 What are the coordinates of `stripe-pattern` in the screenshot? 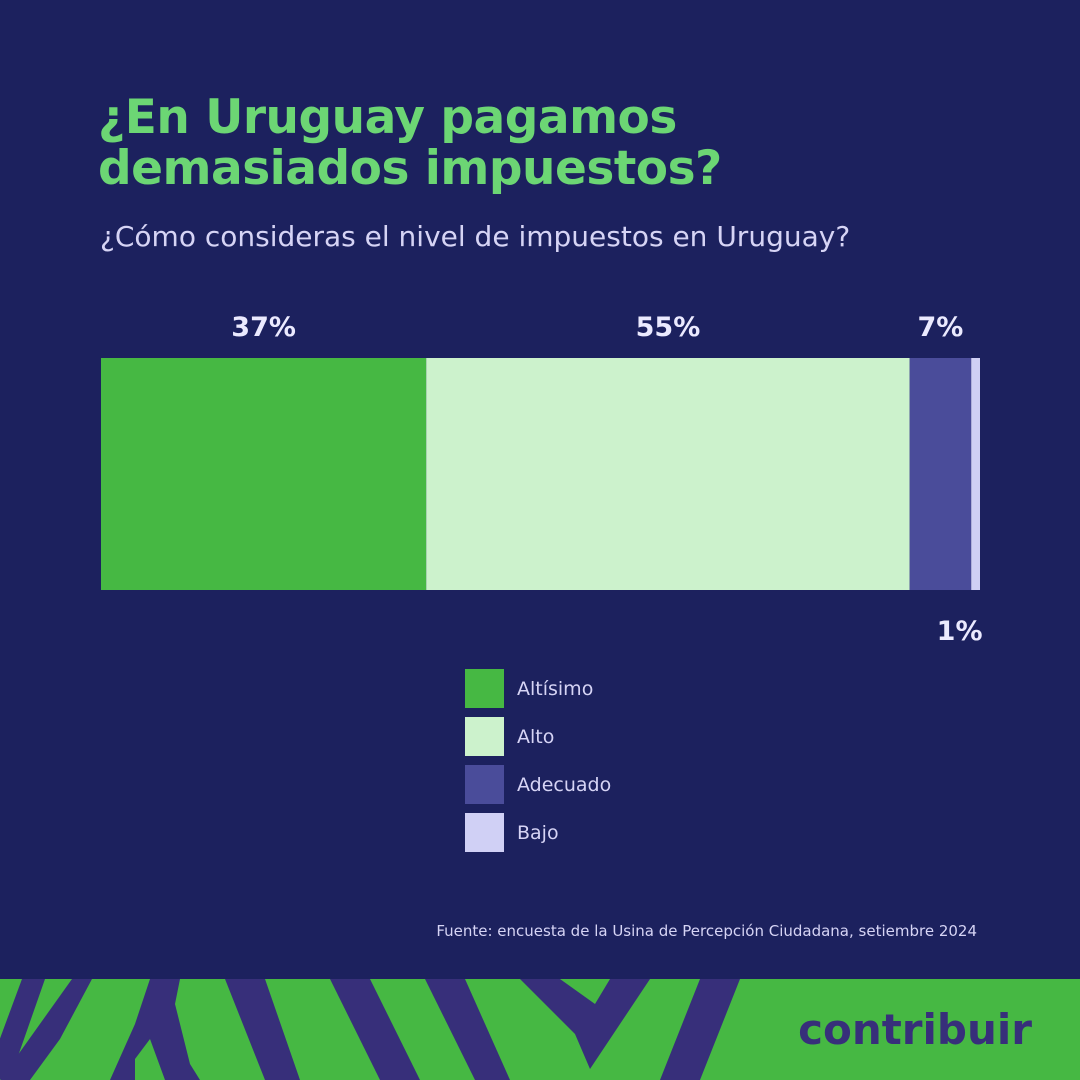 It's located at (370, 1029).